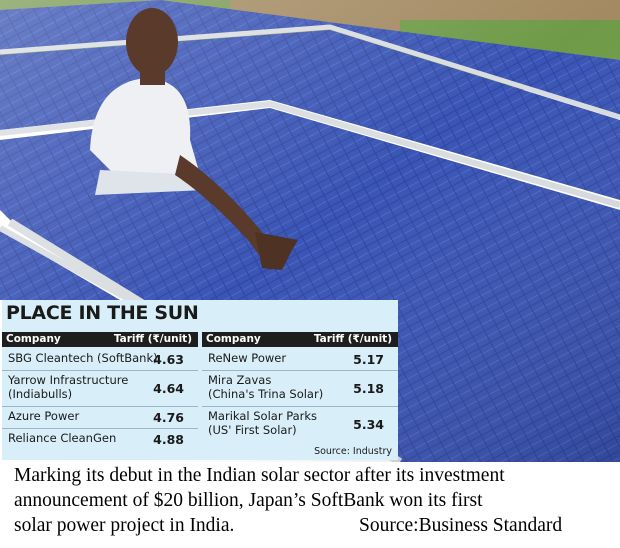 The image size is (620, 548). What do you see at coordinates (124, 525) in the screenshot?
I see `caption-text: solar power project in India.` at bounding box center [124, 525].